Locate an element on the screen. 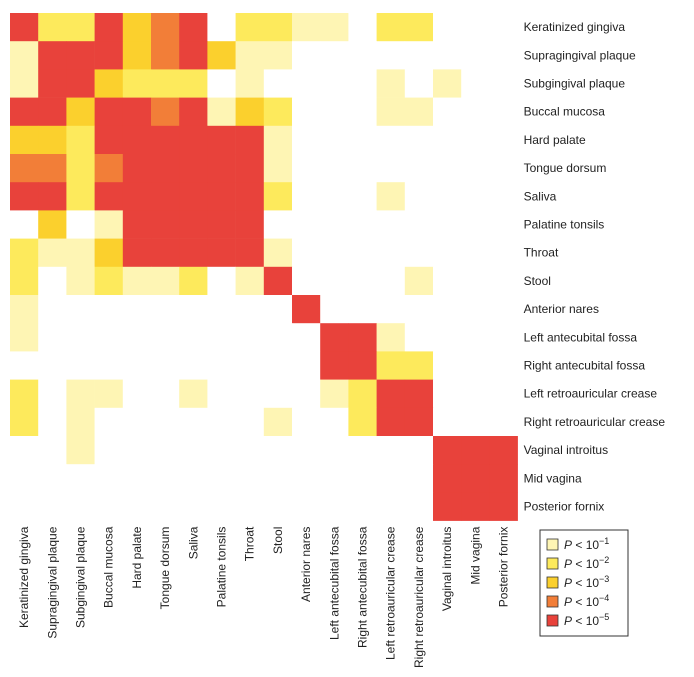  row-label: Keratinized gingiva is located at coordinates (575, 27).